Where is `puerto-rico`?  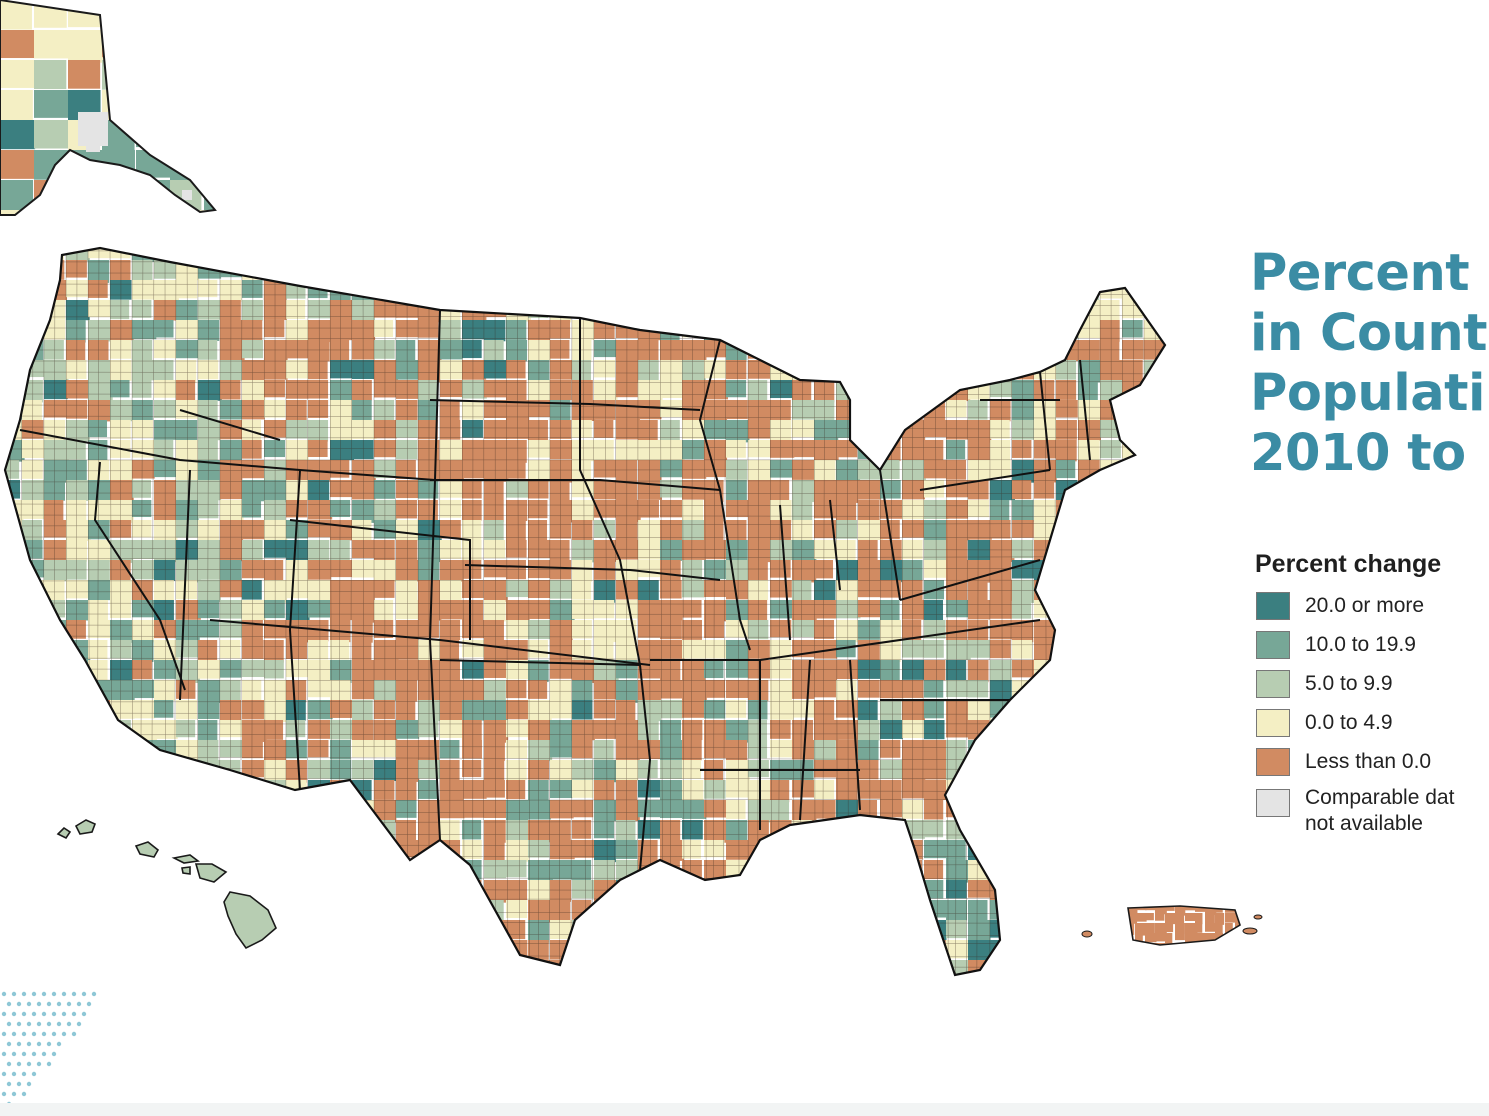
puerto-rico is located at coordinates (1172, 925).